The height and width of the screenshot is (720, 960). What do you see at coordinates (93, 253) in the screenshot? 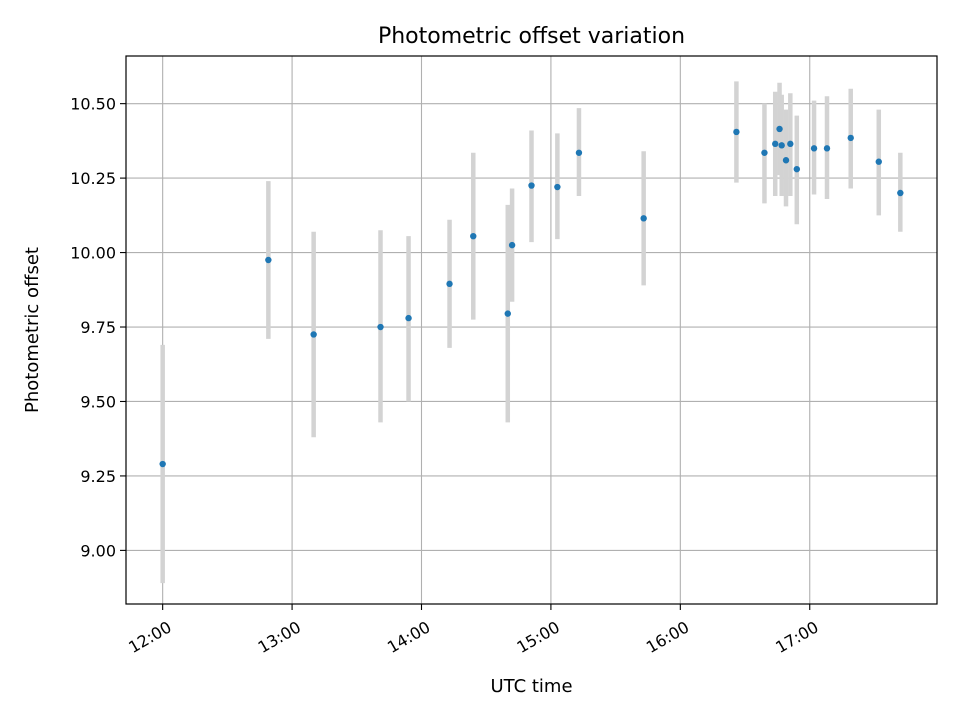
I see `y-tick-label: 10.00` at bounding box center [93, 253].